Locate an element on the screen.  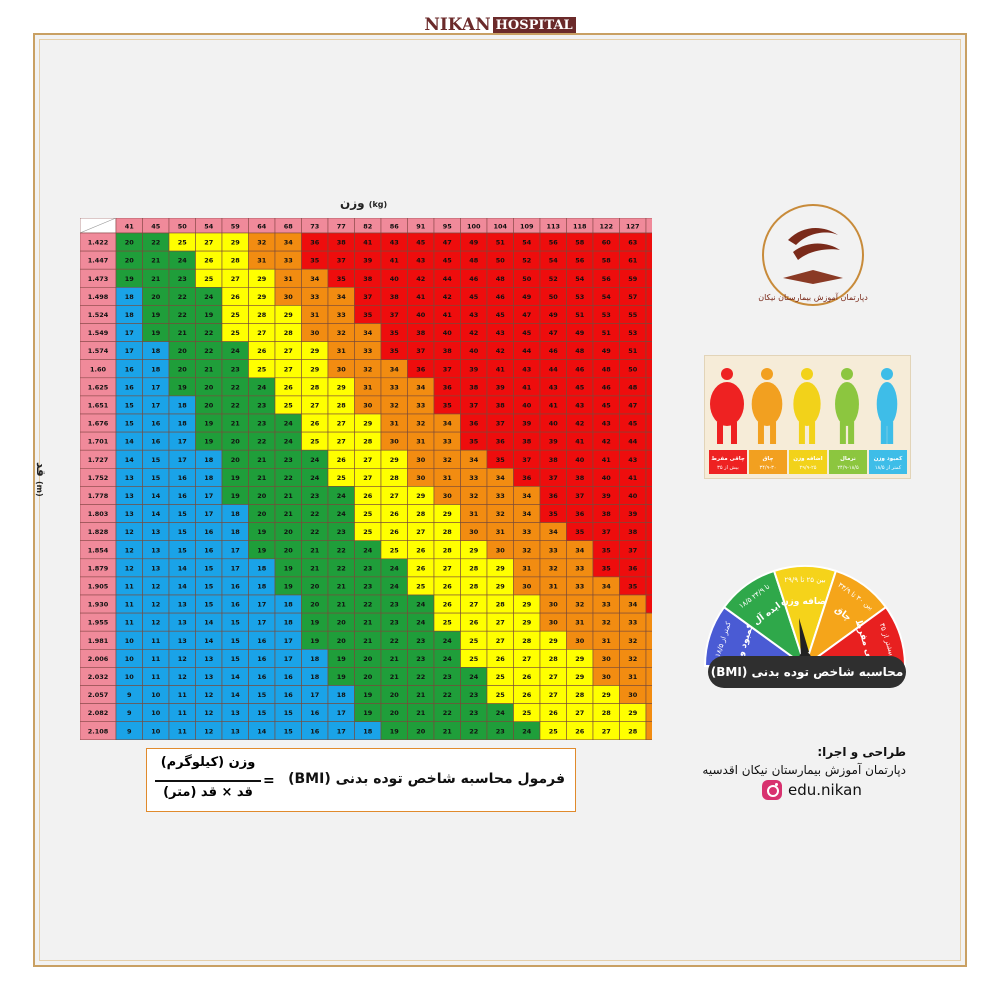
bmi-value-label: 52 is located at coordinates (553, 279).